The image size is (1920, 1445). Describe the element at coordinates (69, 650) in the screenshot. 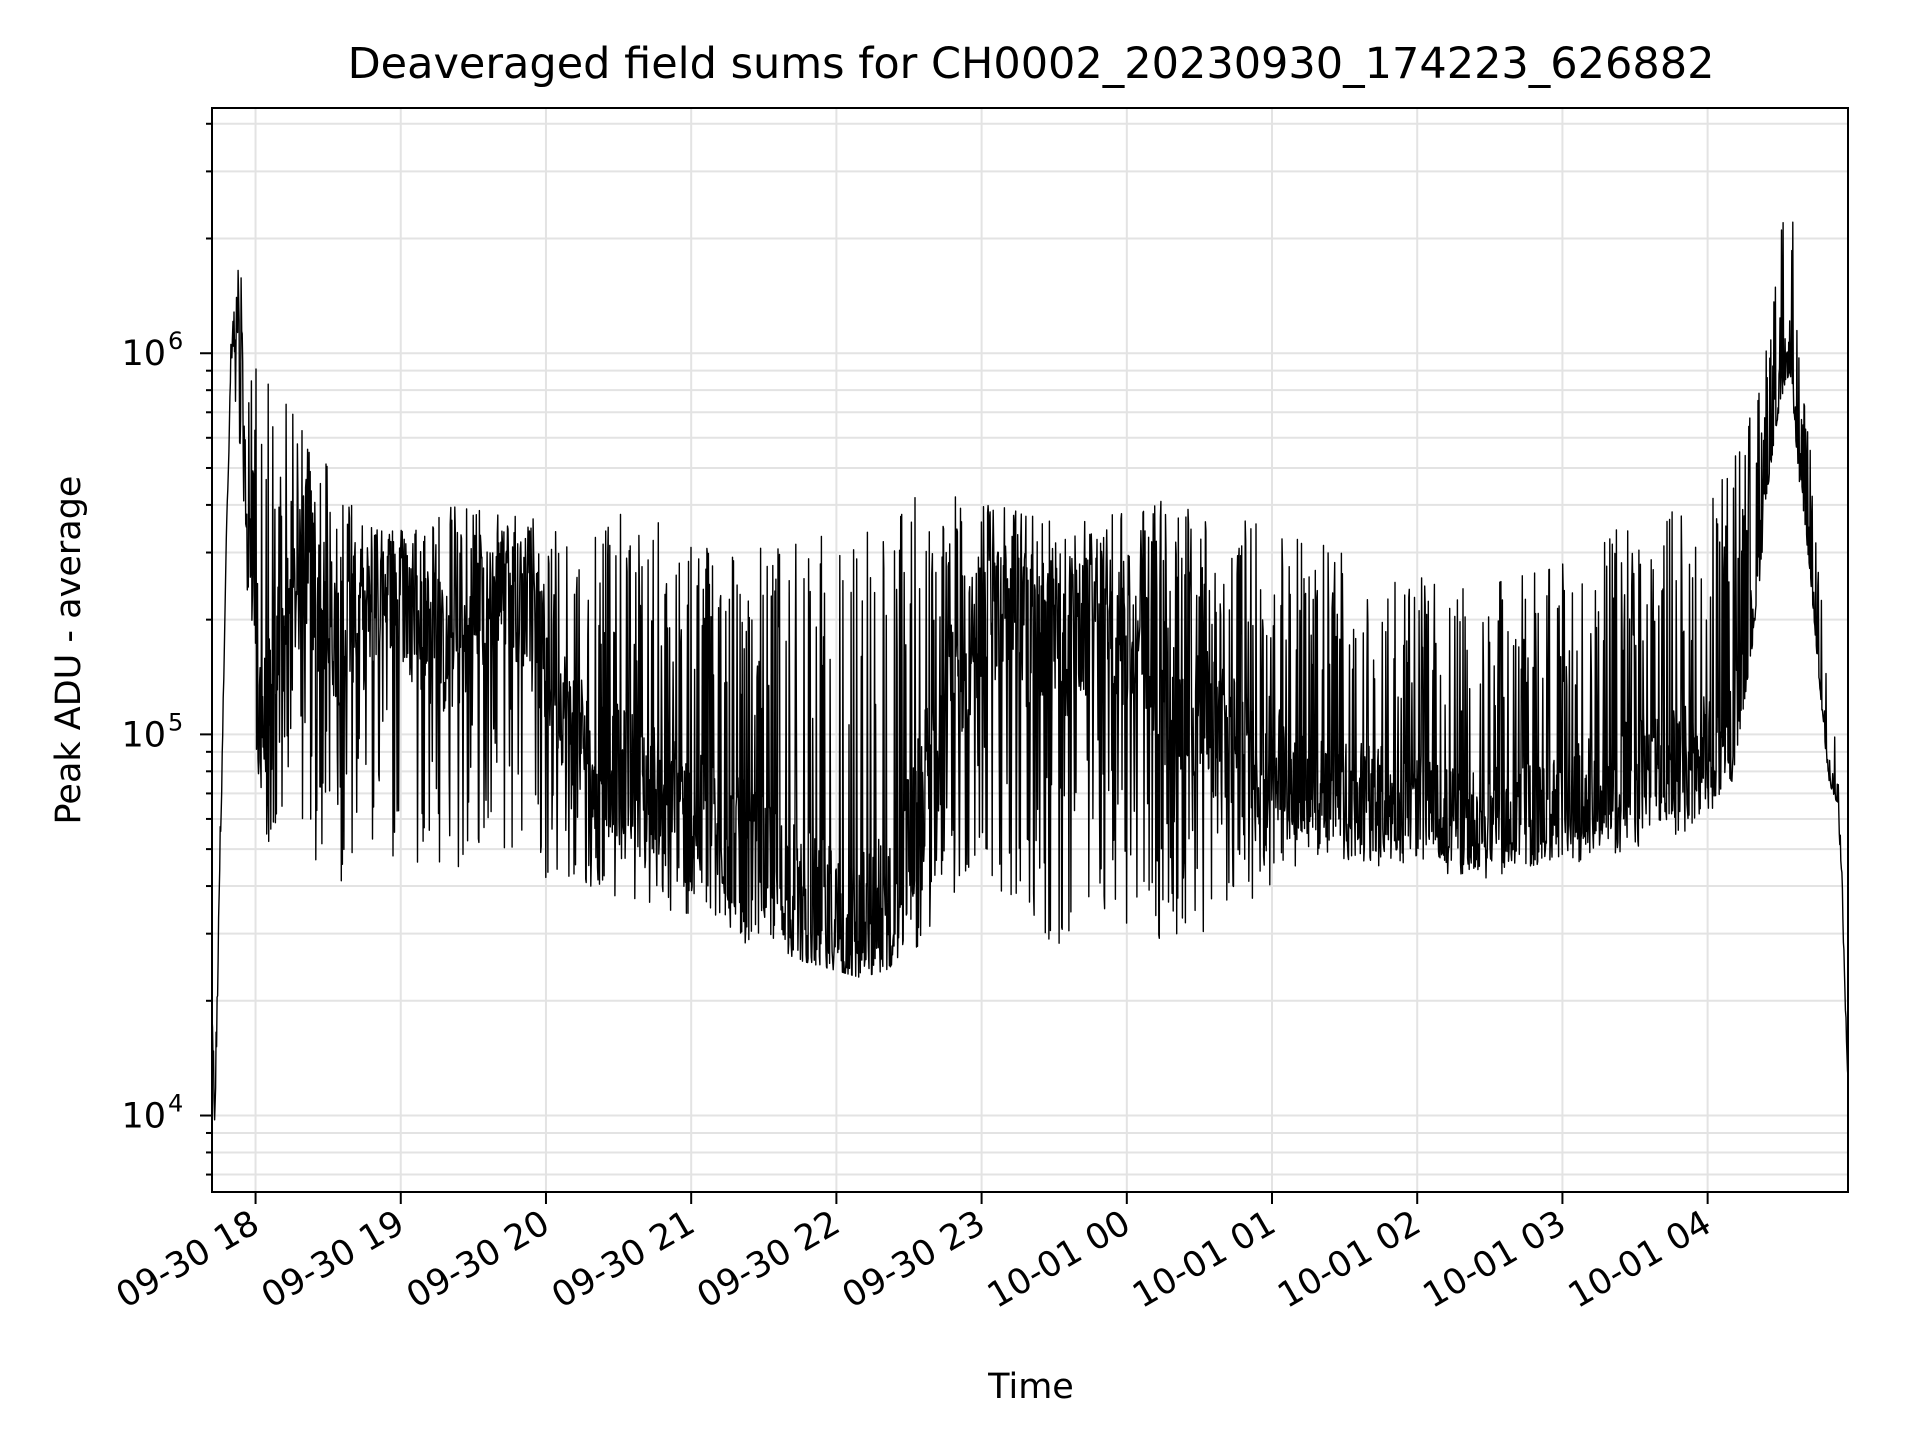

I see `y-axis-label: Peak ADU - average` at that location.